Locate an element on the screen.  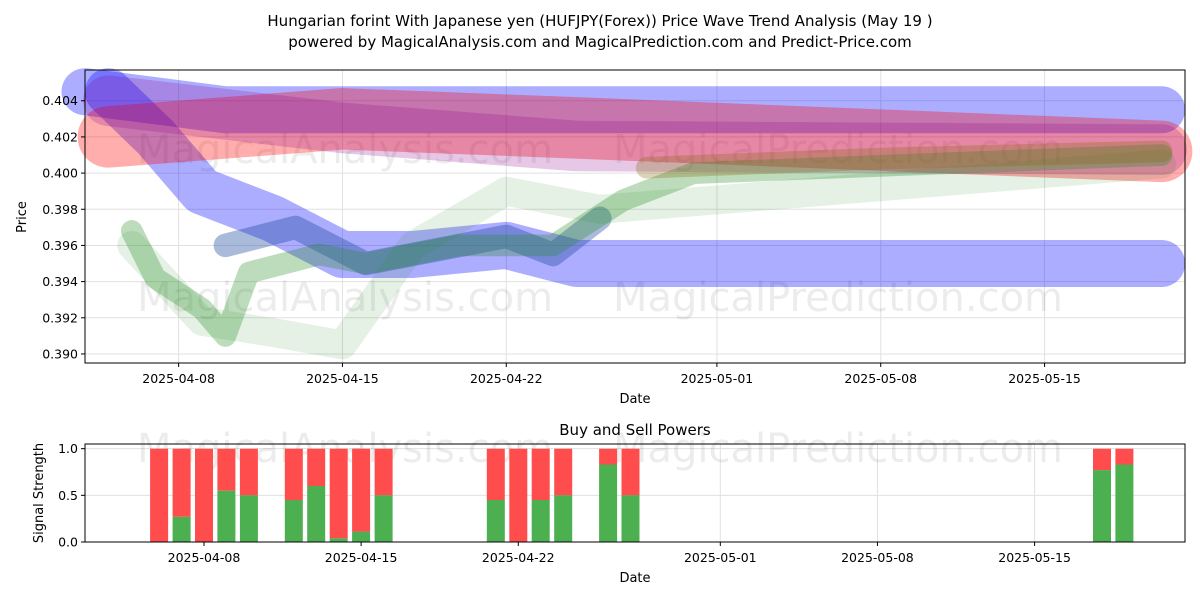
power-x-tick-label: 2025-05-01 is located at coordinates (720, 557).